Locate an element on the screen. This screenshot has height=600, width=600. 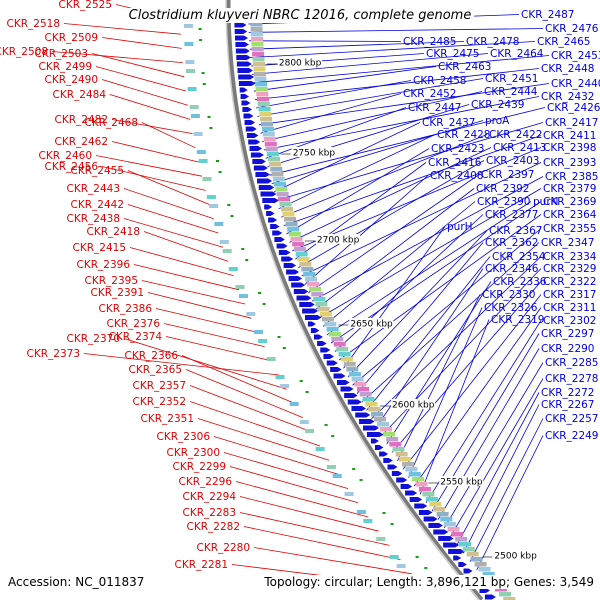
left-gene-label: CKR_2503 is located at coordinates (61, 54).